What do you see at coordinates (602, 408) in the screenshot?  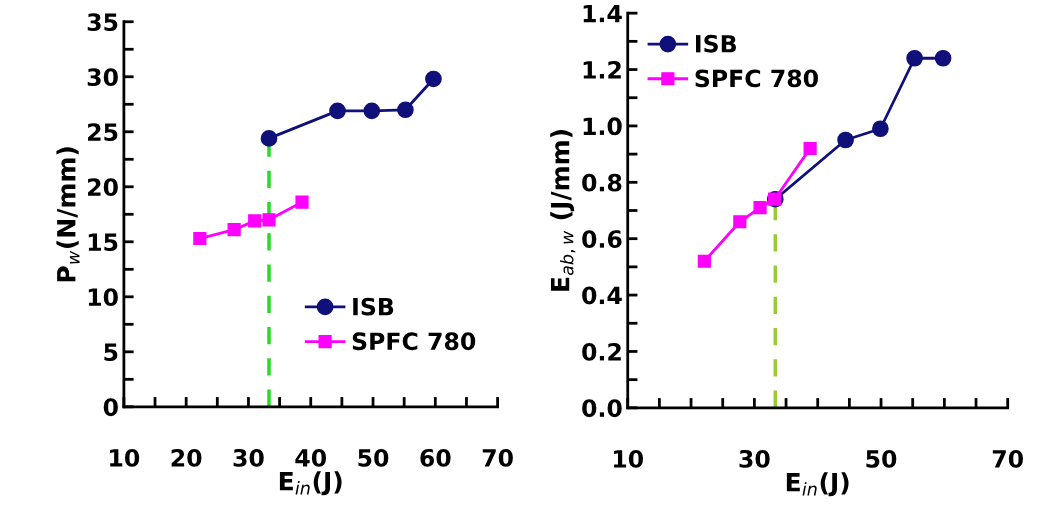 I see `y-tick-label: 0.0` at bounding box center [602, 408].